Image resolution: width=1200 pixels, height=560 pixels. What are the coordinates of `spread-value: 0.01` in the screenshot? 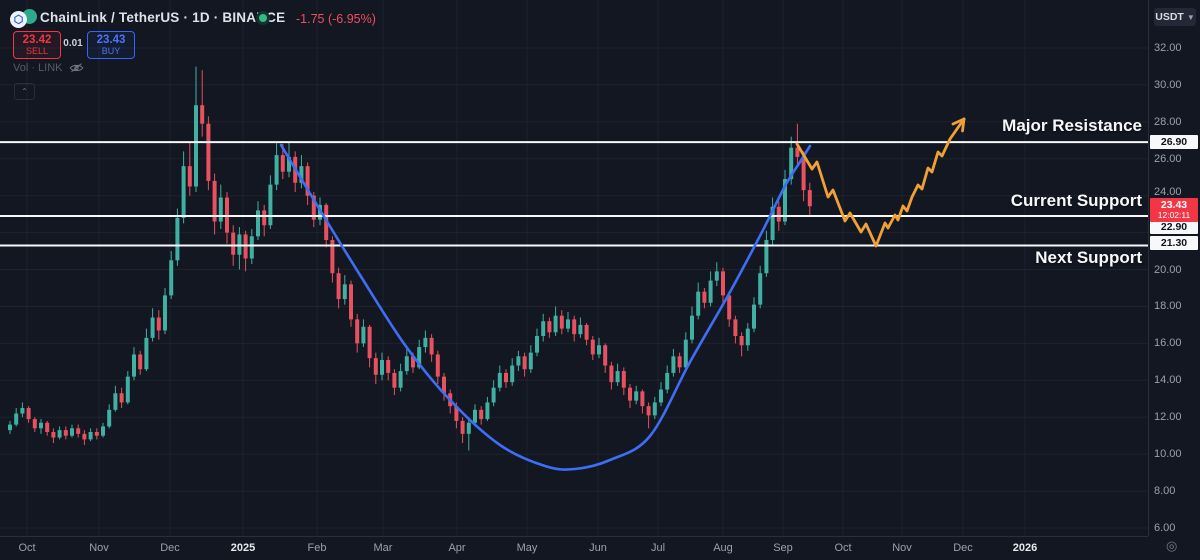 It's located at (73, 43).